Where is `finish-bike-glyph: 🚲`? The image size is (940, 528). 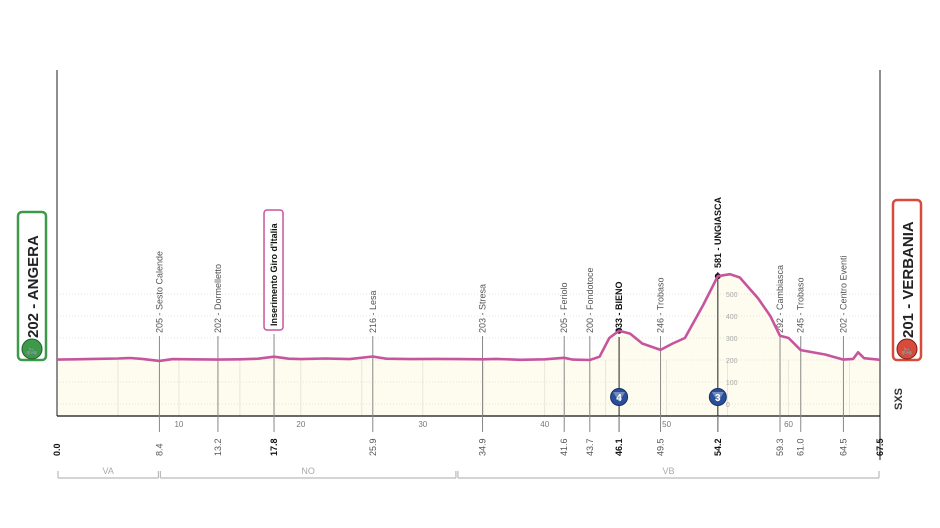
finish-bike-glyph: 🚲 is located at coordinates (907, 350).